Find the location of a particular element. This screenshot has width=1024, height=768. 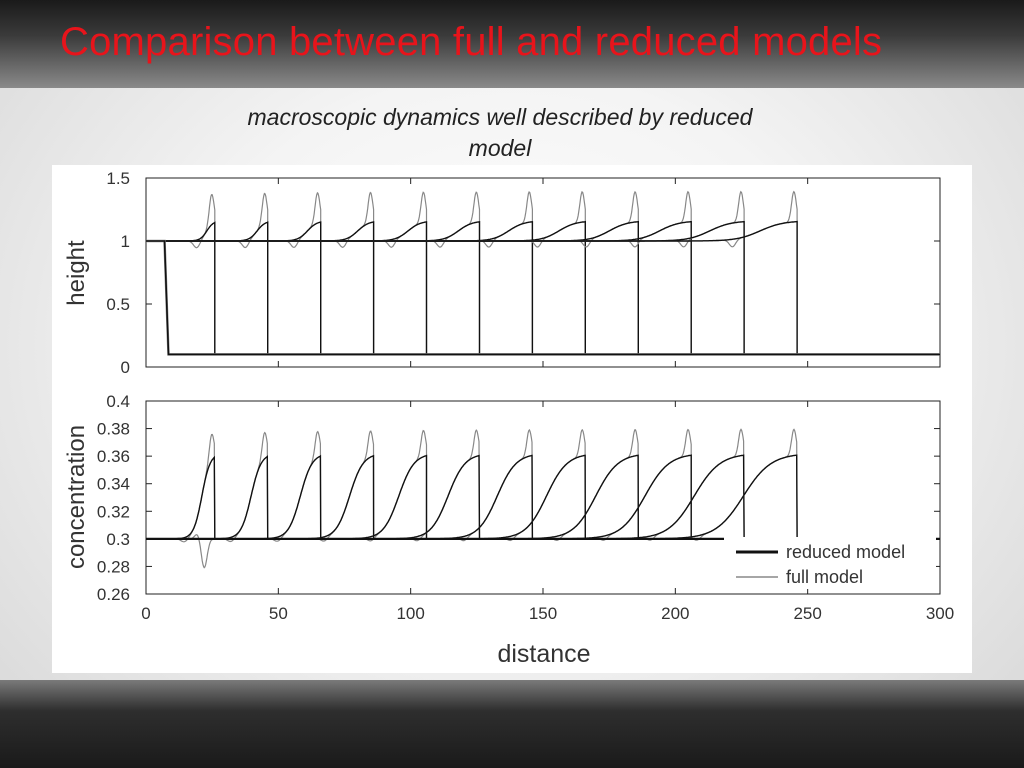

xtick-label: 200 is located at coordinates (675, 613).